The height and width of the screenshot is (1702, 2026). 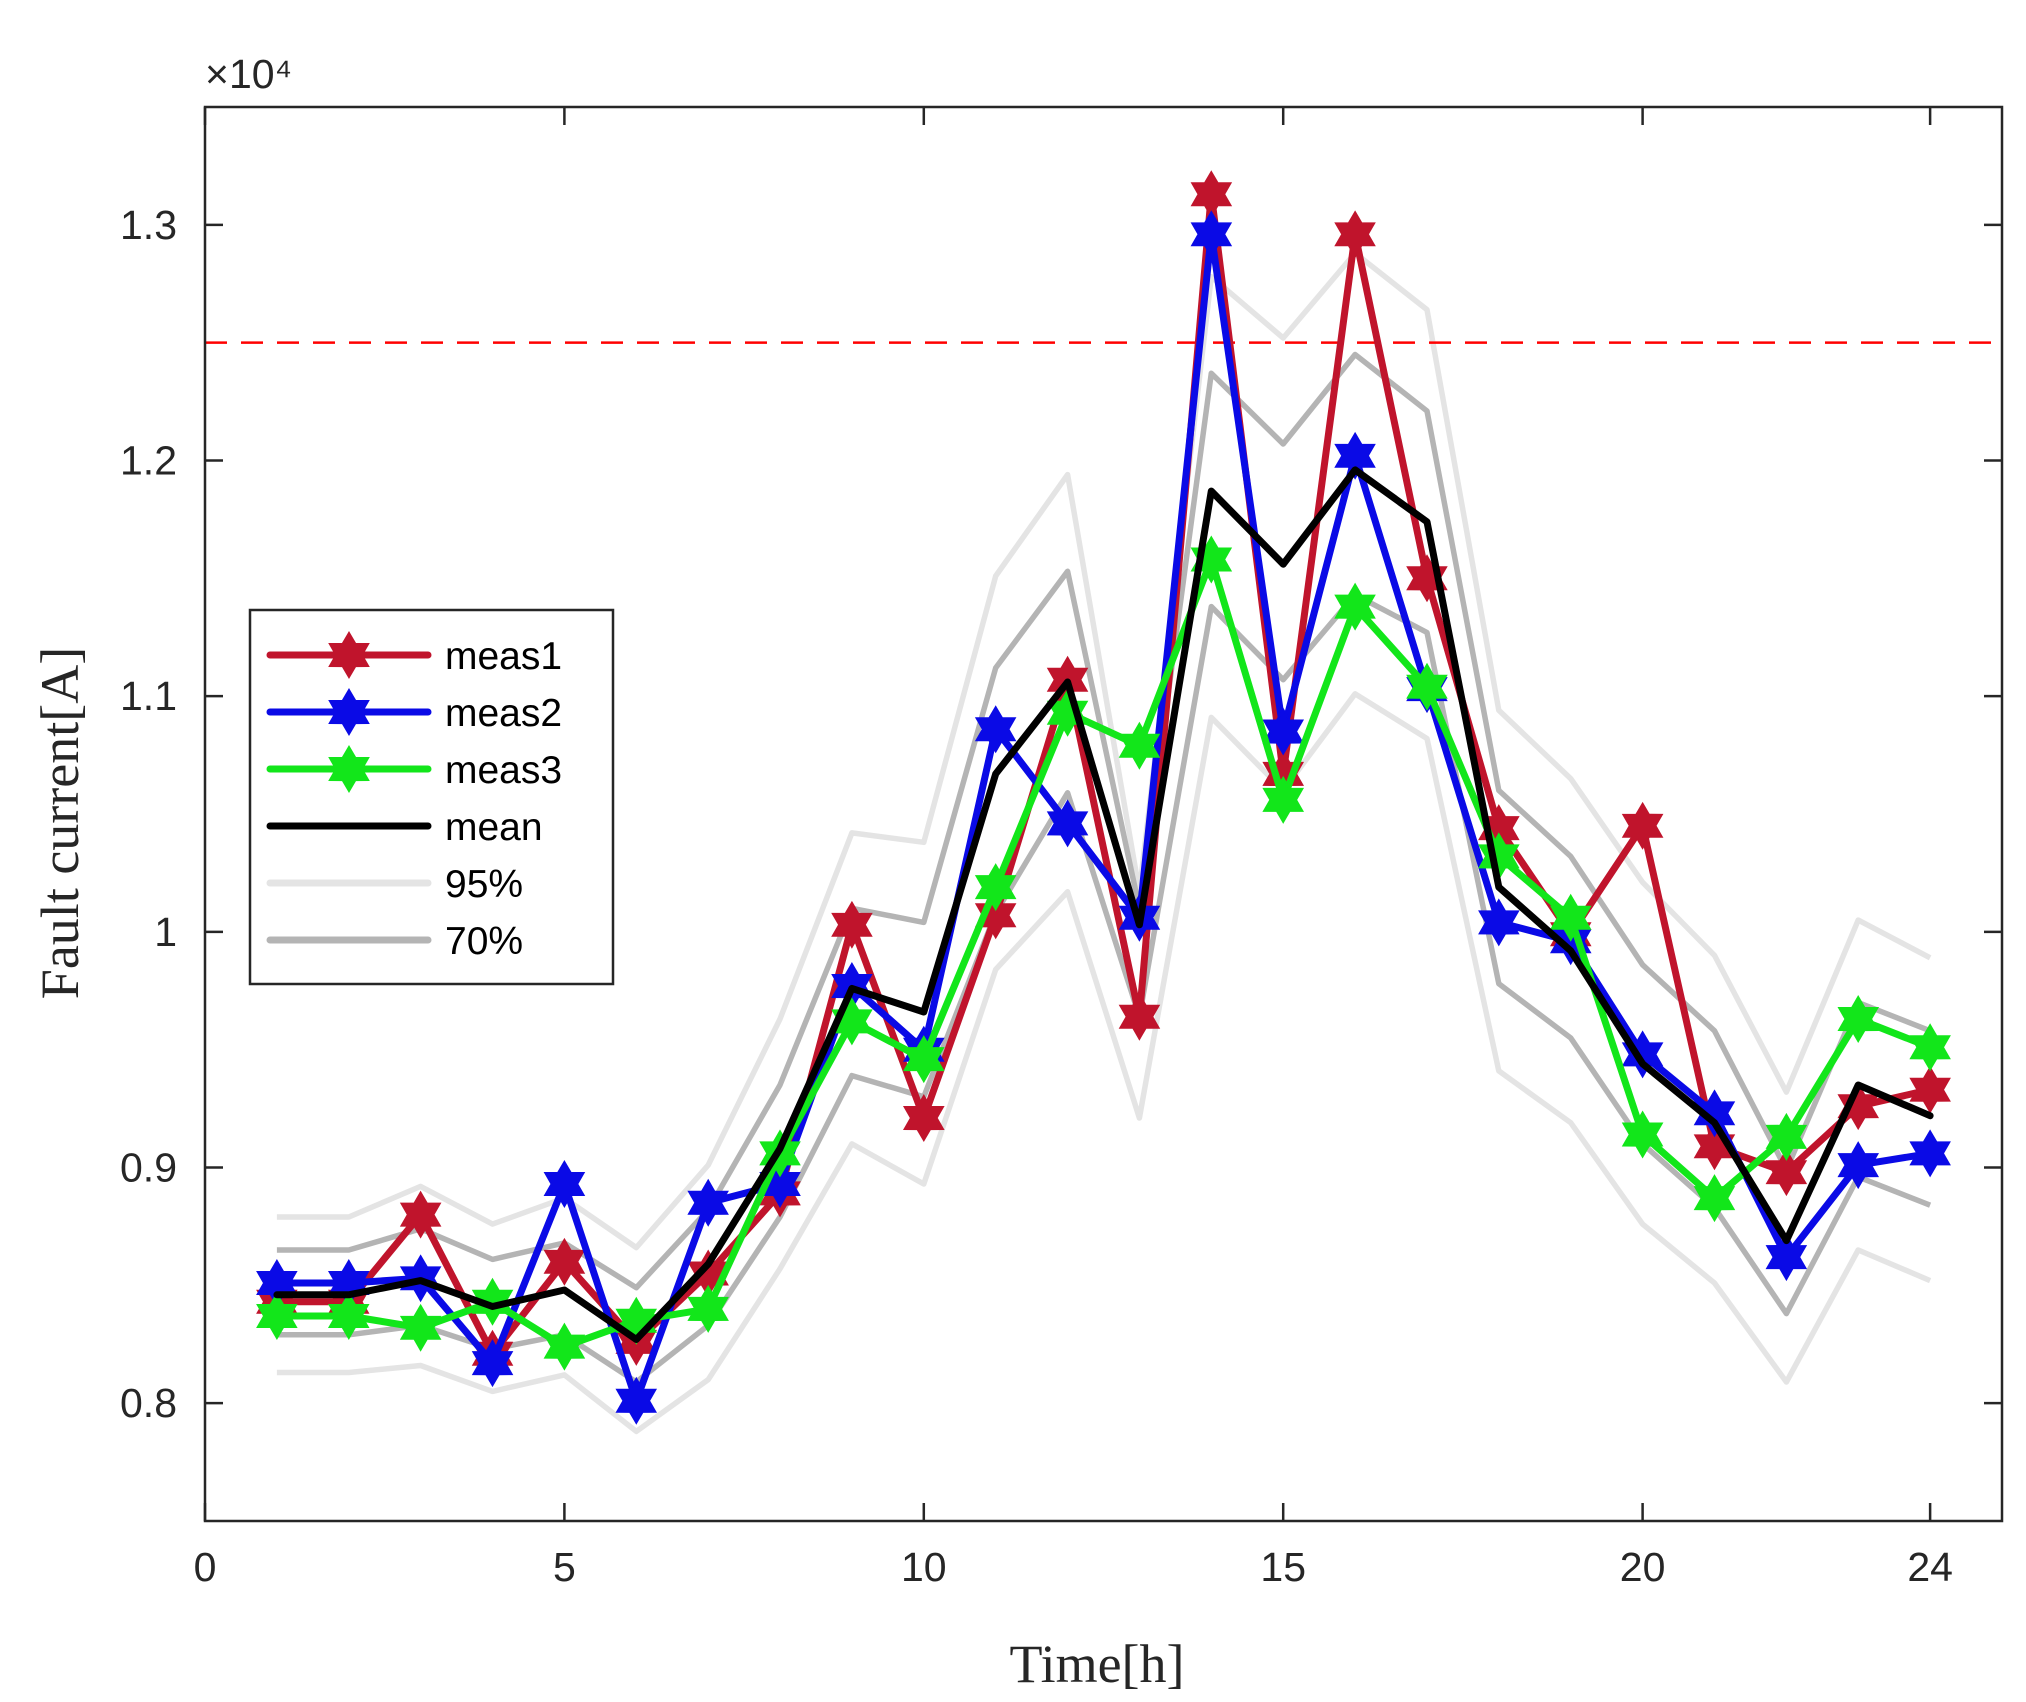 What do you see at coordinates (165, 932) in the screenshot?
I see `y-tick-label: 1` at bounding box center [165, 932].